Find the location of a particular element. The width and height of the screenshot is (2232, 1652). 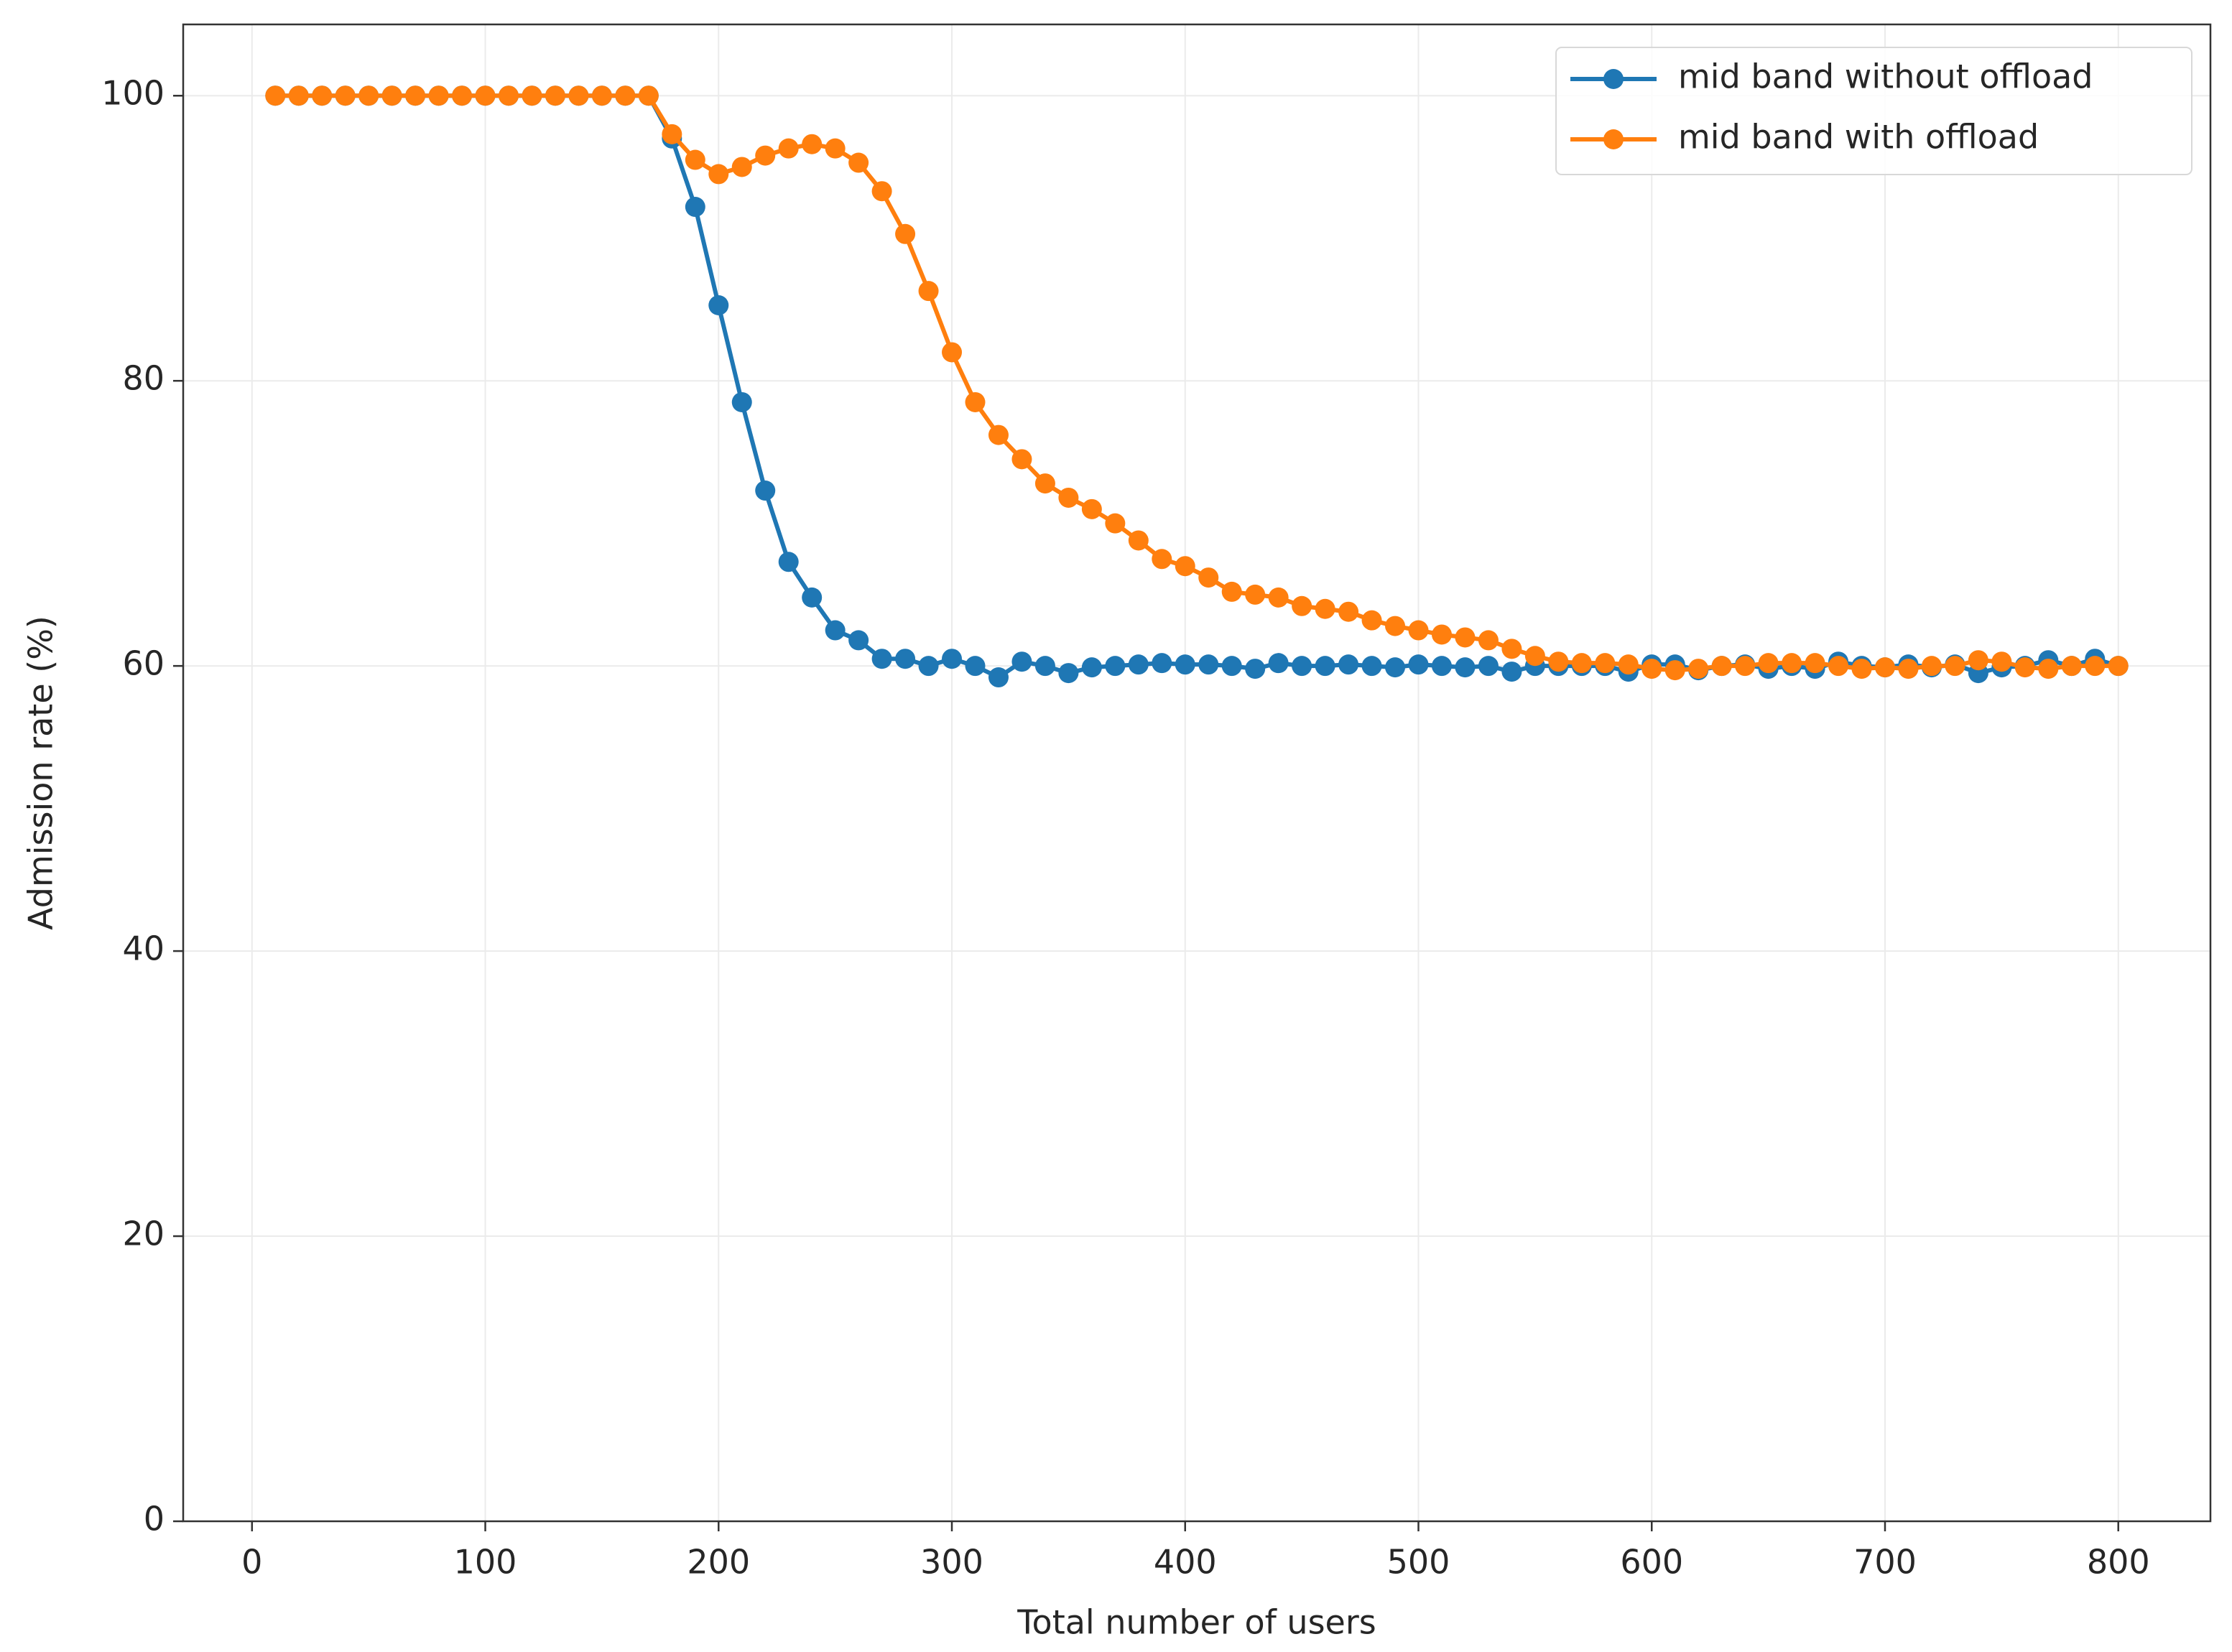

legend-label: mid band without offload is located at coordinates (1885, 76).